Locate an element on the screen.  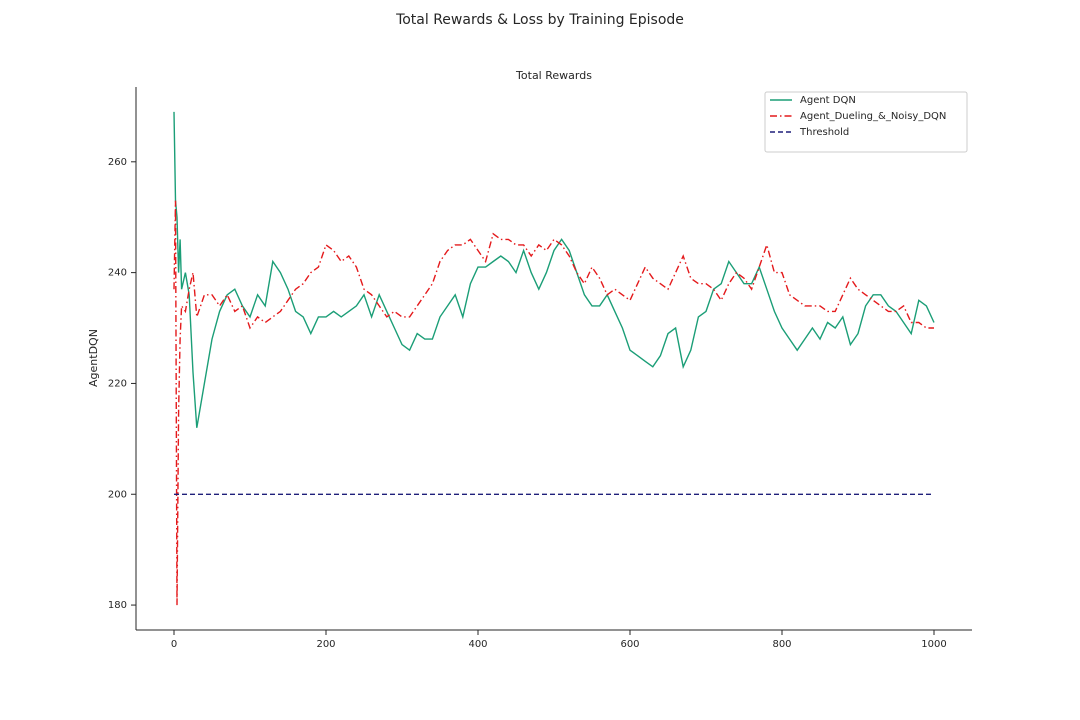
y-tick-label: 180 is located at coordinates (117, 605).